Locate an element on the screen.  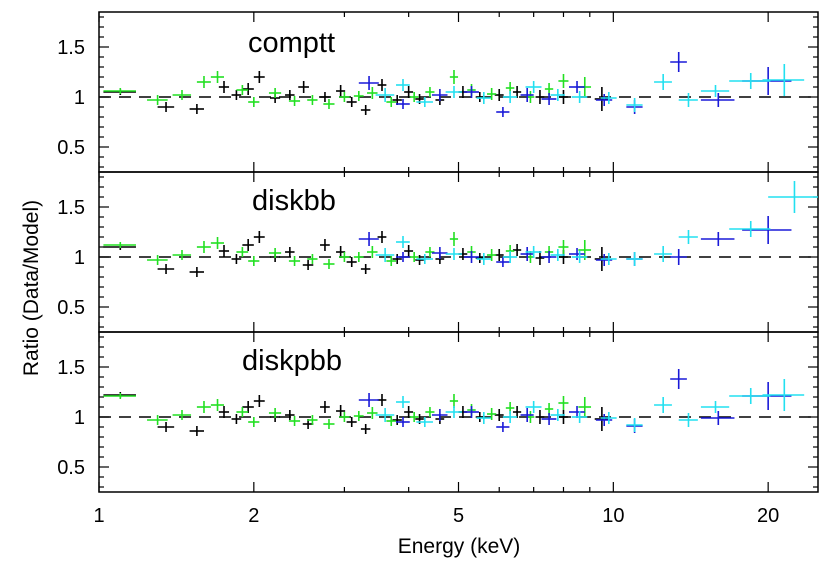
y-tick-label: 1.5 is located at coordinates (71, 208).